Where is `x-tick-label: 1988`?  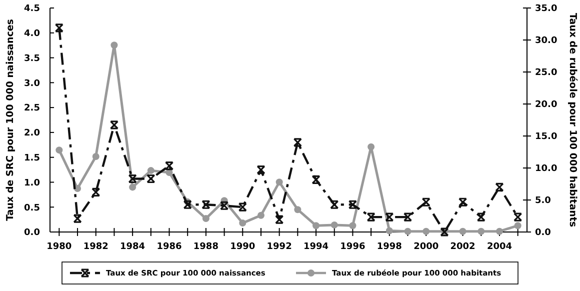
x-tick-label: 1988 is located at coordinates (205, 247).